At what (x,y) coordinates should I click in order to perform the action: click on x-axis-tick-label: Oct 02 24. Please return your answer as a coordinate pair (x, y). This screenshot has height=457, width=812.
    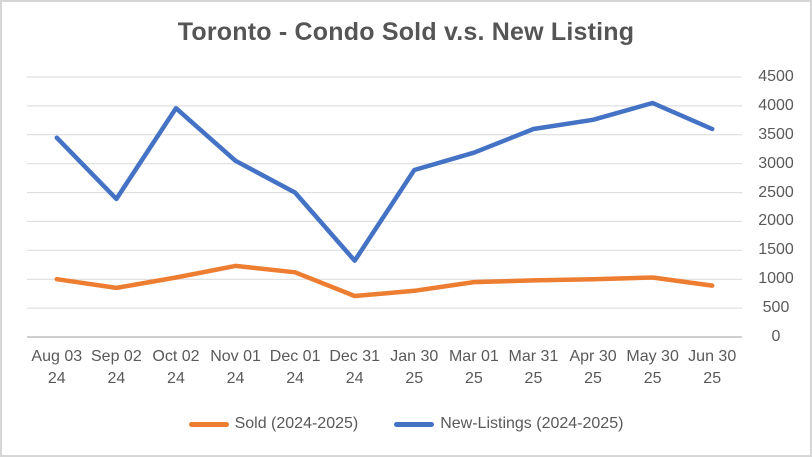
    Looking at the image, I should click on (176, 368).